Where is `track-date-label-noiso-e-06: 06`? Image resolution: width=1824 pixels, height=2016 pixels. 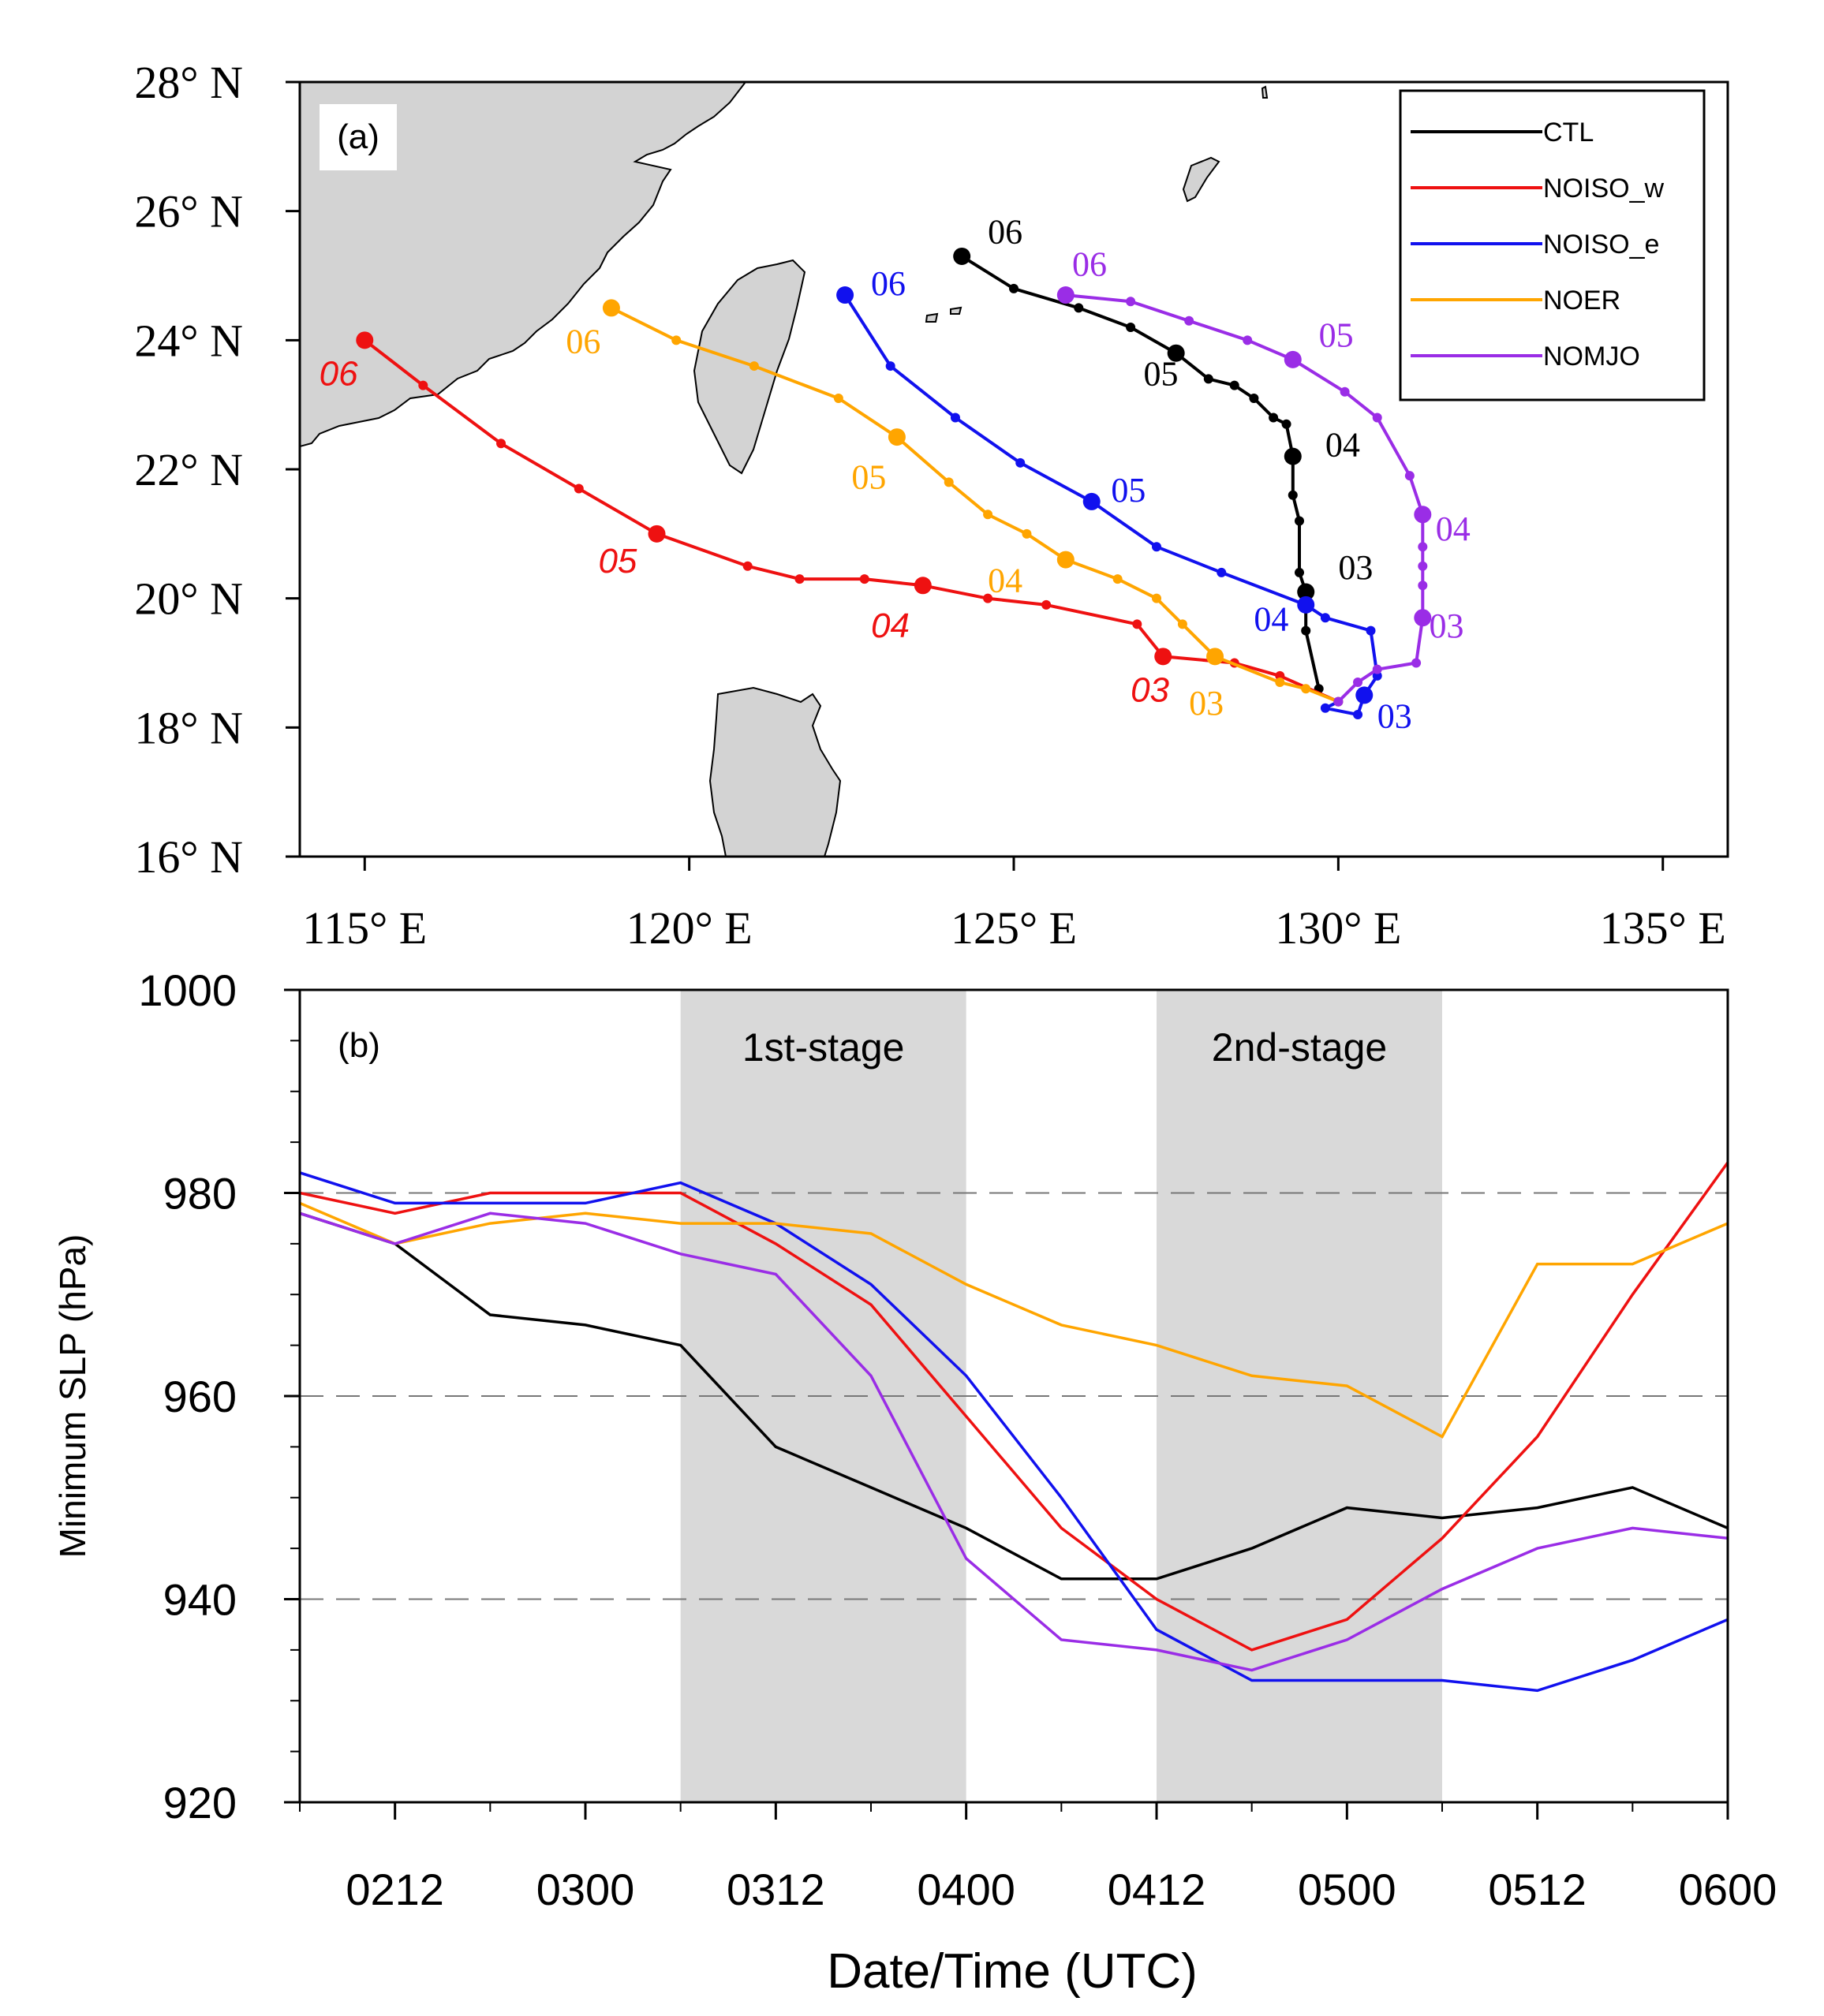
track-date-label-noiso-e-06: 06 is located at coordinates (888, 283).